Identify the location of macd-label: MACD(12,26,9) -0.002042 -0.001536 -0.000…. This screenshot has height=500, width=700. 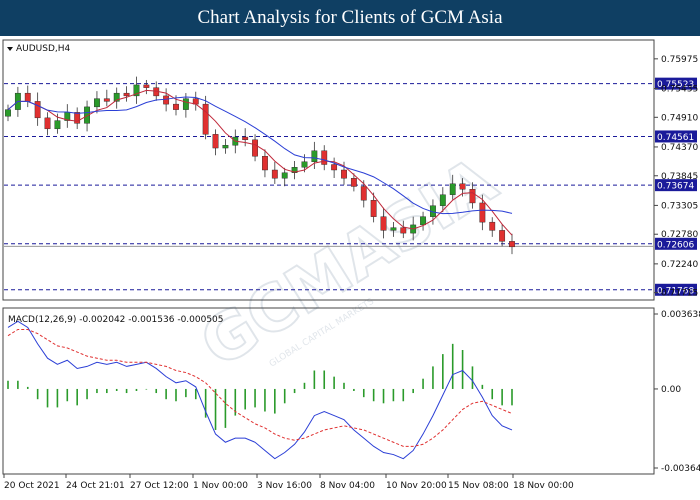
(116, 320).